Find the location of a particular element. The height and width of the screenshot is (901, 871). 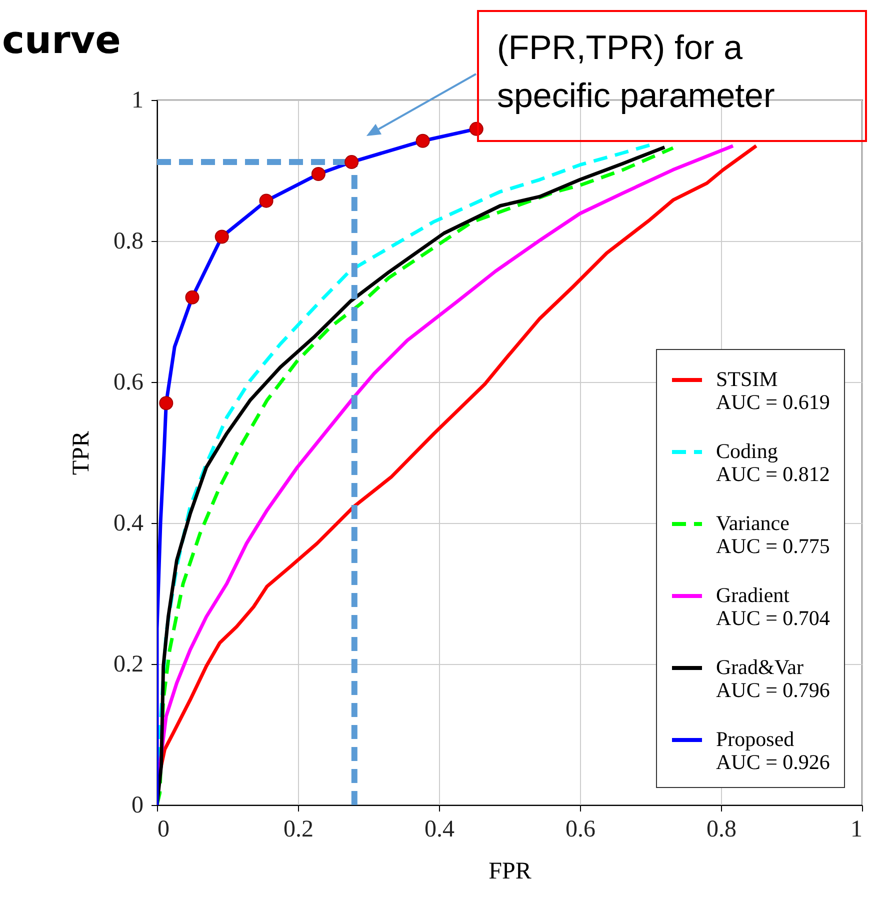

annotation: (FPR,TPR) for a specific parameter is located at coordinates (636, 72).